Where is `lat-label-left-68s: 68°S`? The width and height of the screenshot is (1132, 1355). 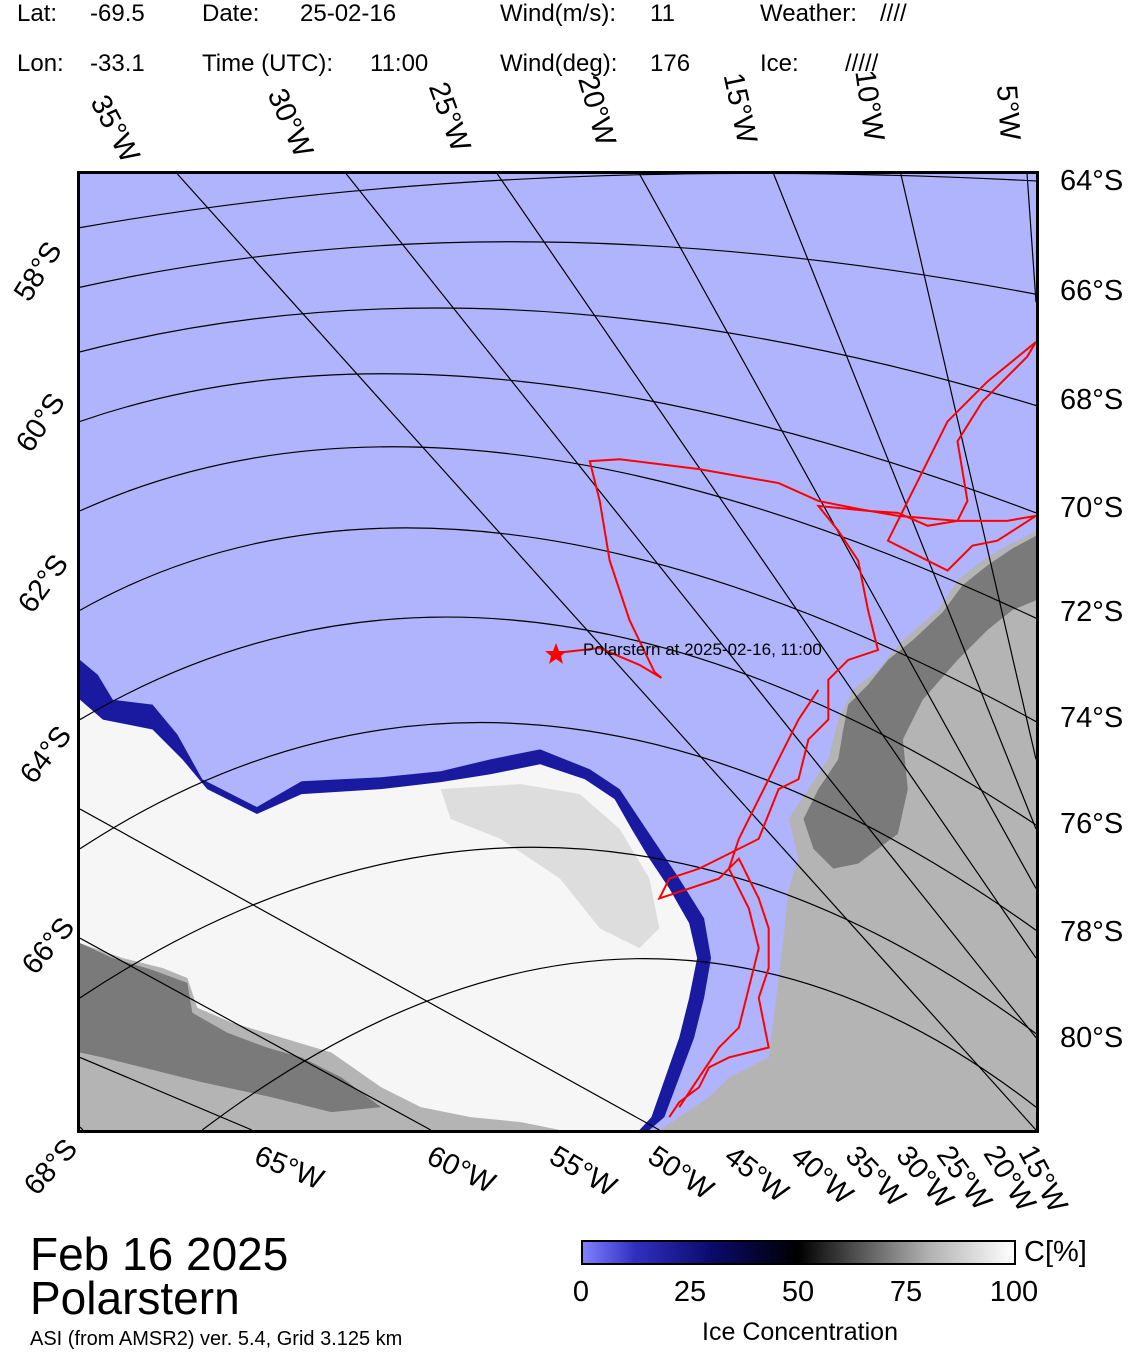
lat-label-left-68s: 68°S is located at coordinates (51, 1167).